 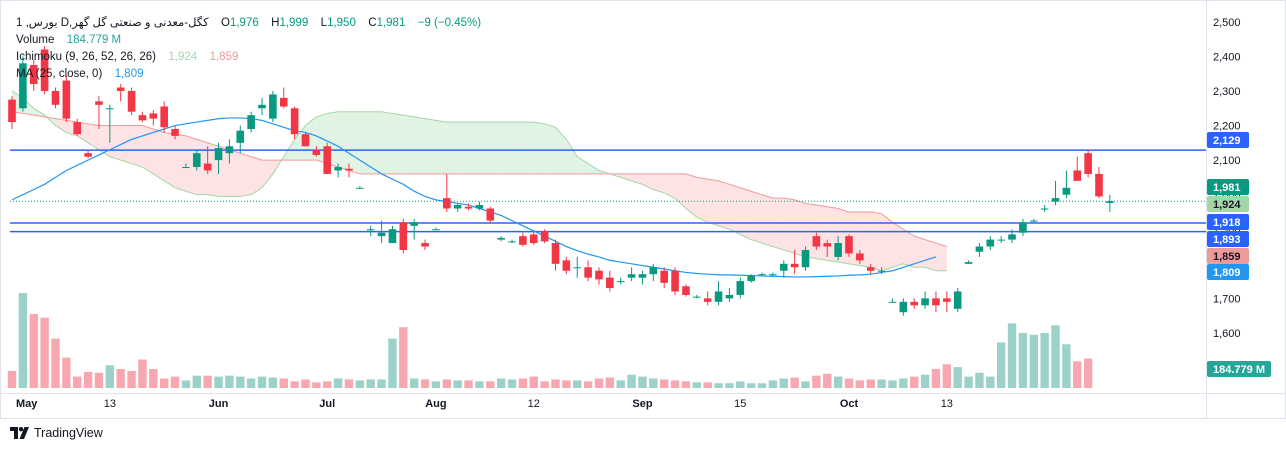 I want to click on tradingview-logo: TradingView, so click(x=56, y=433).